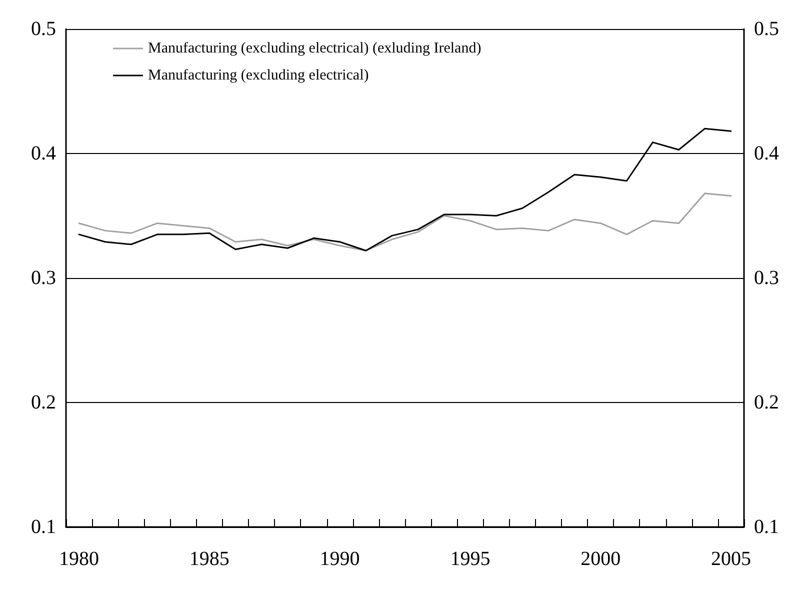  What do you see at coordinates (766, 153) in the screenshot?
I see `y2-tick-label: 0.4` at bounding box center [766, 153].